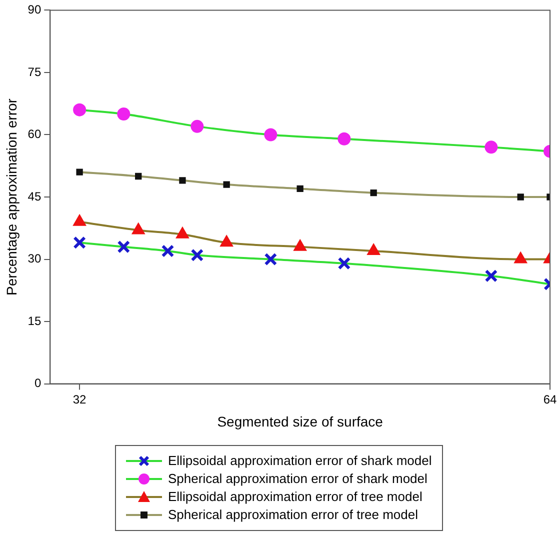 The width and height of the screenshot is (560, 548). Describe the element at coordinates (35, 196) in the screenshot. I see `y-tick-label: 45` at that location.